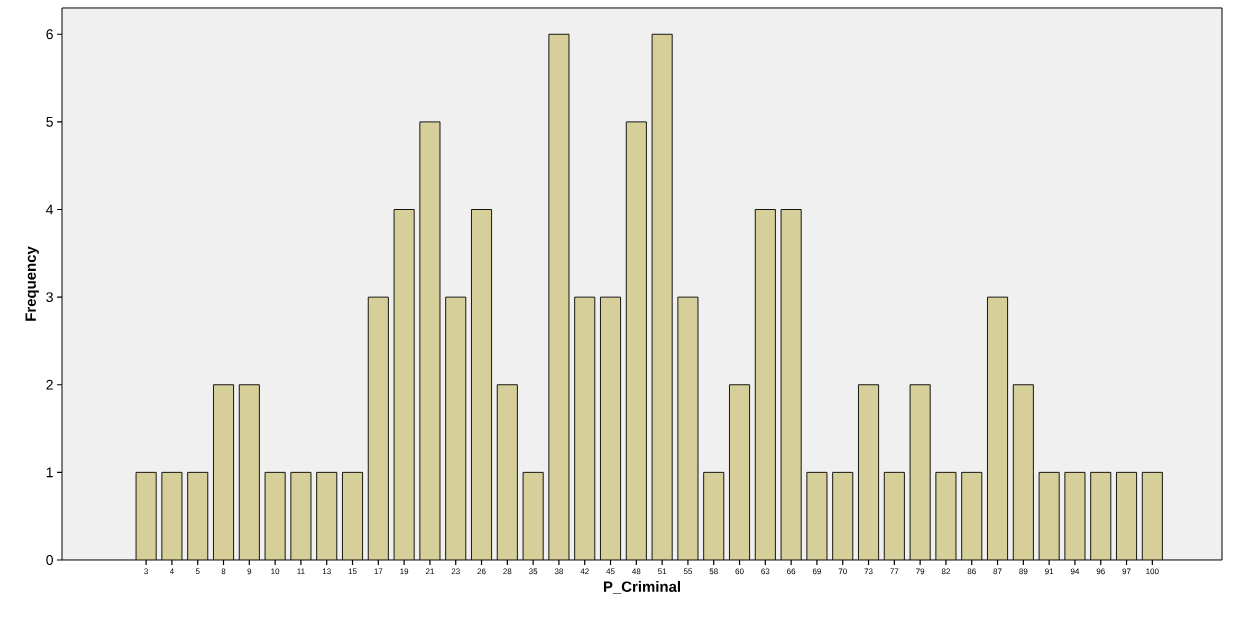 The height and width of the screenshot is (634, 1233). What do you see at coordinates (49, 122) in the screenshot?
I see `y-tick-label: 5` at bounding box center [49, 122].